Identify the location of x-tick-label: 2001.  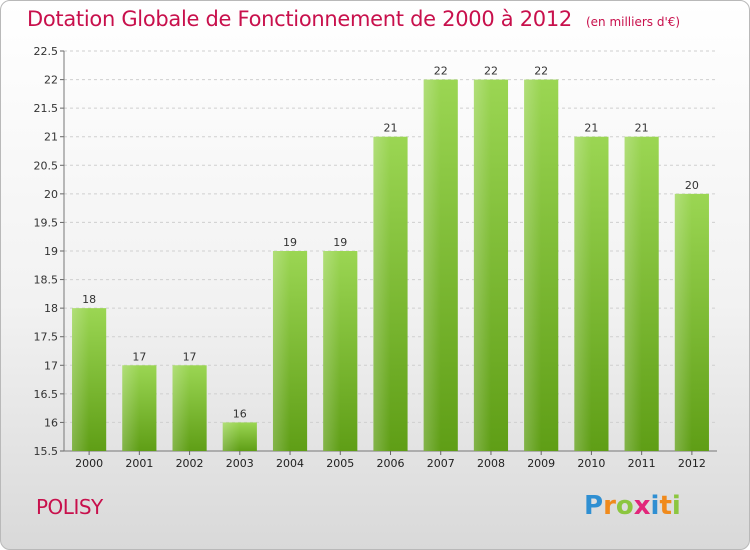
(139, 463).